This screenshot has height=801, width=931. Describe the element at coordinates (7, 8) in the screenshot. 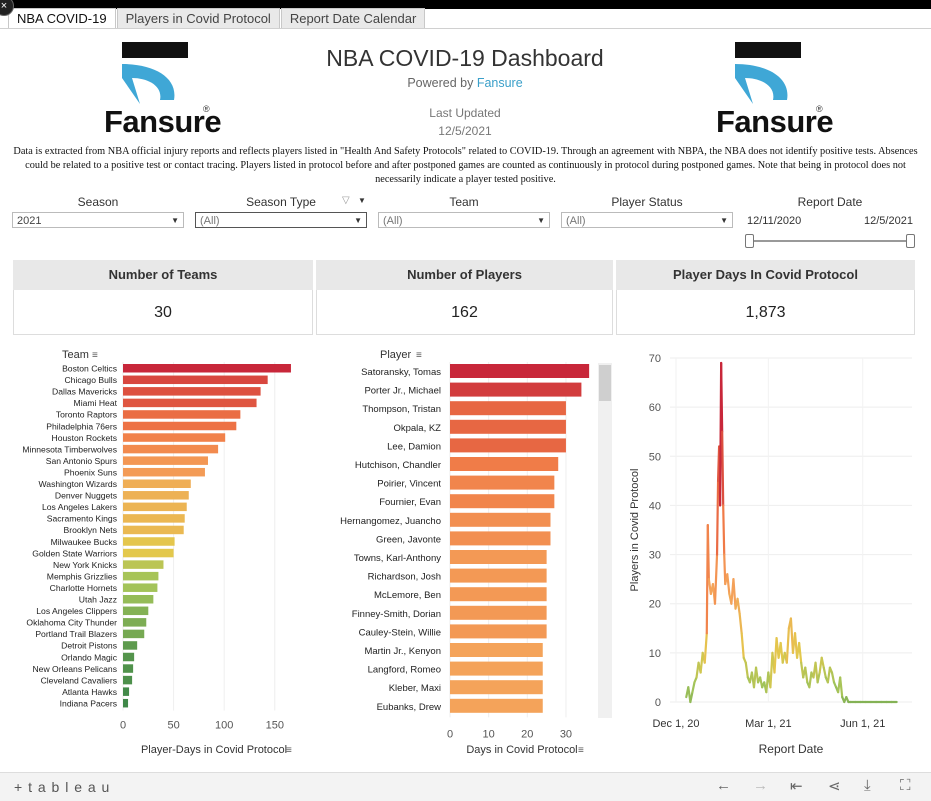

I see `close-icon: ×` at that location.